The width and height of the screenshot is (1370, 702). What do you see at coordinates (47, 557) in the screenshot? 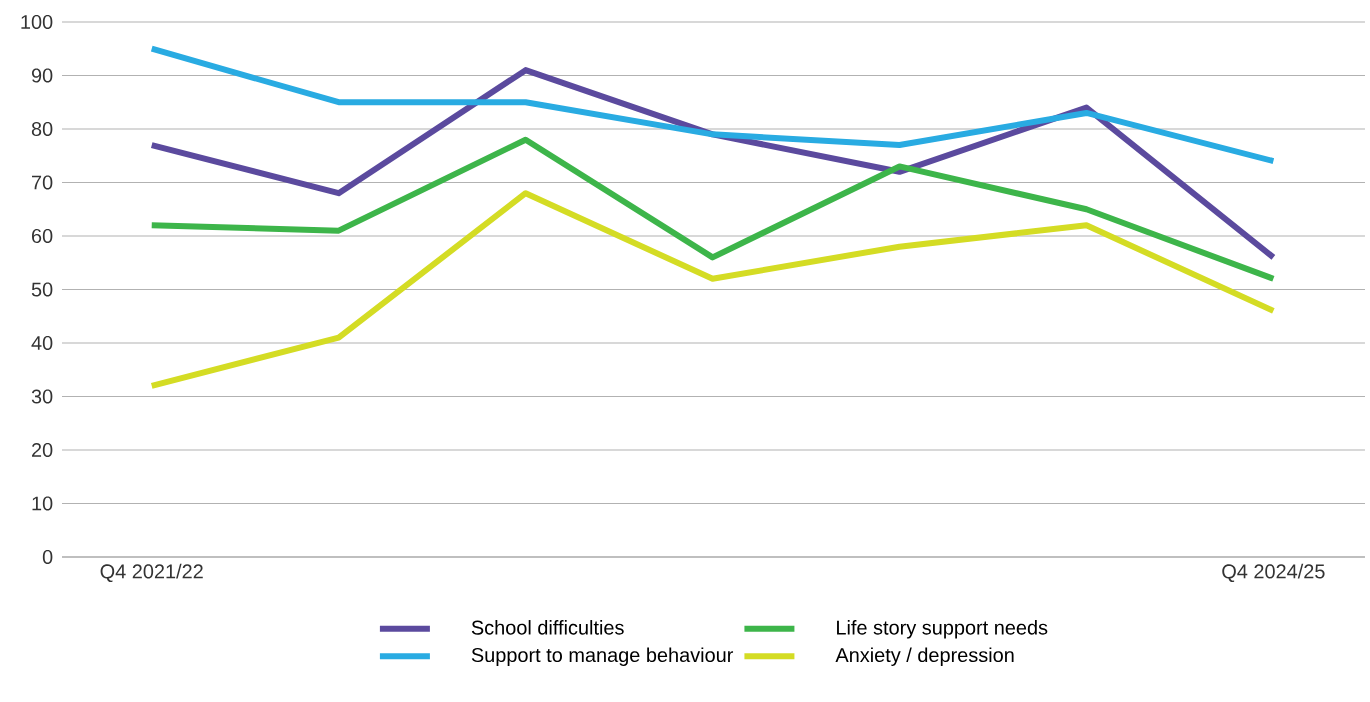
I see `y-tick-label: 0` at bounding box center [47, 557].